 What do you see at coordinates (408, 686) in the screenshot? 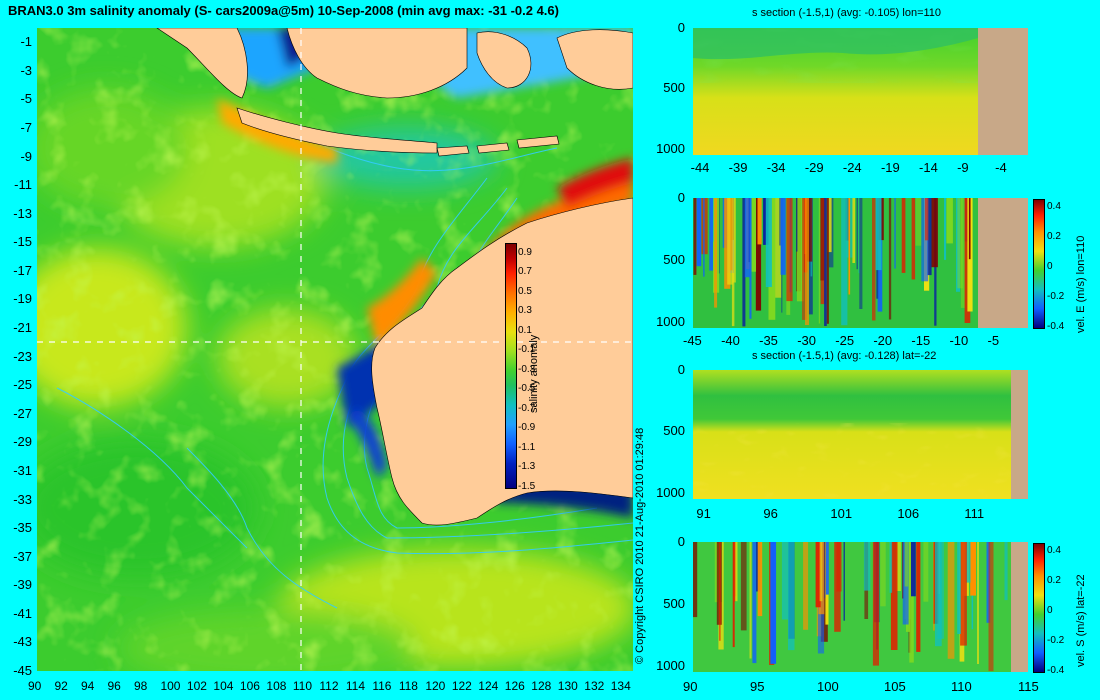
I see `map-x-tick: 118` at bounding box center [408, 686].